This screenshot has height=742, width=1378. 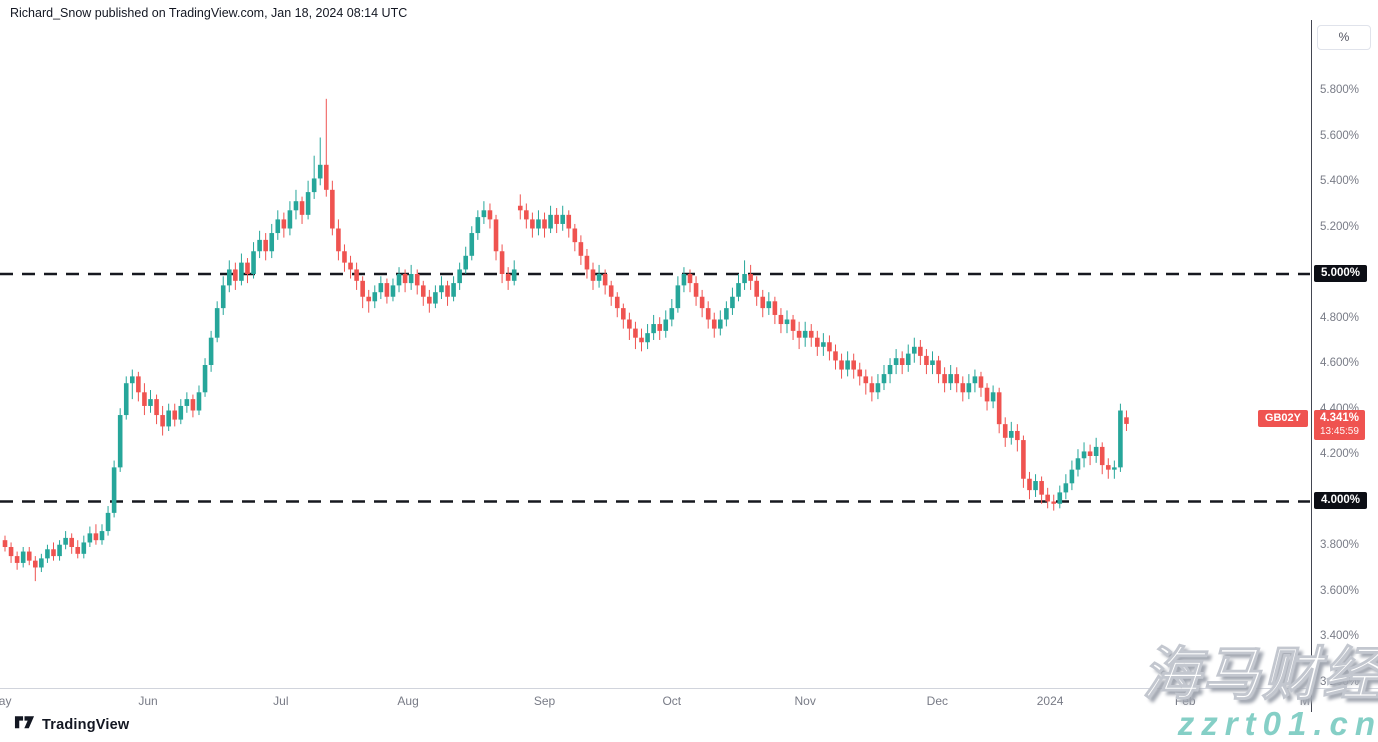 What do you see at coordinates (1340, 545) in the screenshot?
I see `price-tick-label: 3.800%` at bounding box center [1340, 545].